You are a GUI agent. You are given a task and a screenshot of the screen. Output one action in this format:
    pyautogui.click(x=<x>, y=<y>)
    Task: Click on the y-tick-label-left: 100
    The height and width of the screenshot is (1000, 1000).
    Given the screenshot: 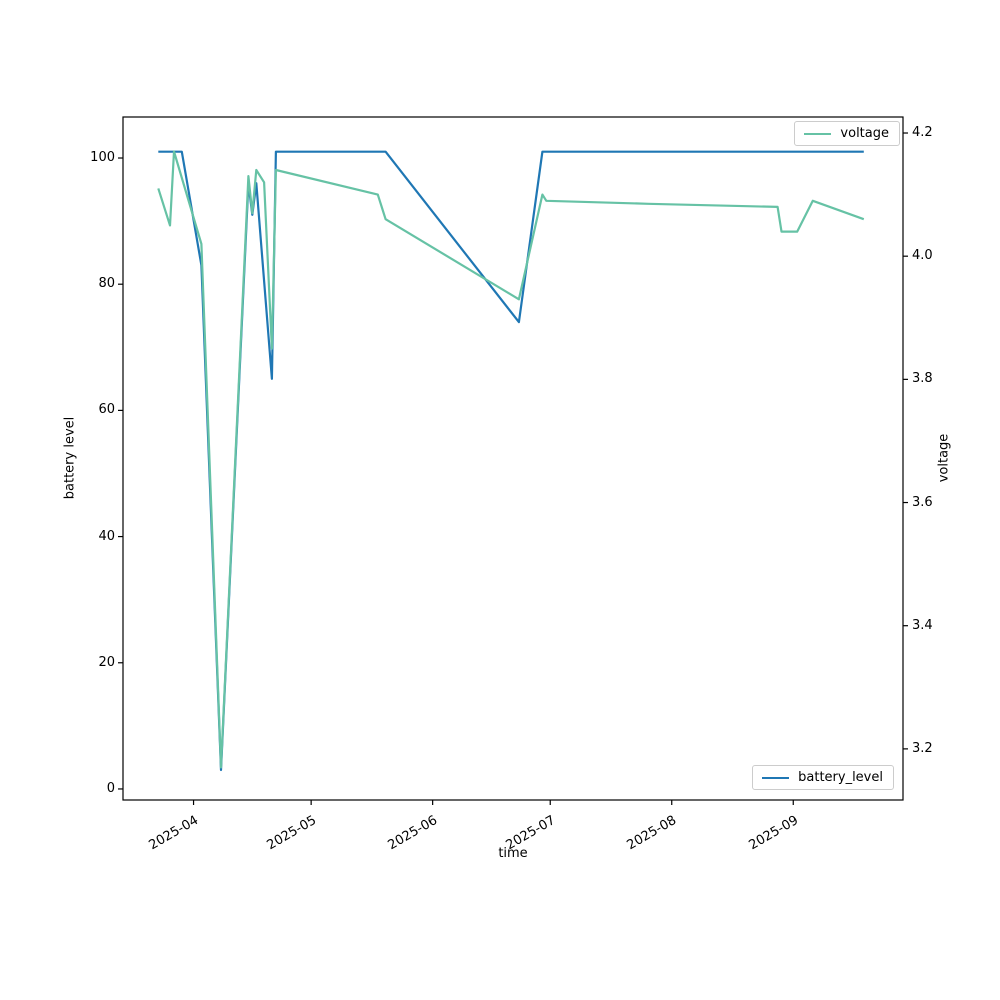 What is the action you would take?
    pyautogui.click(x=102, y=157)
    